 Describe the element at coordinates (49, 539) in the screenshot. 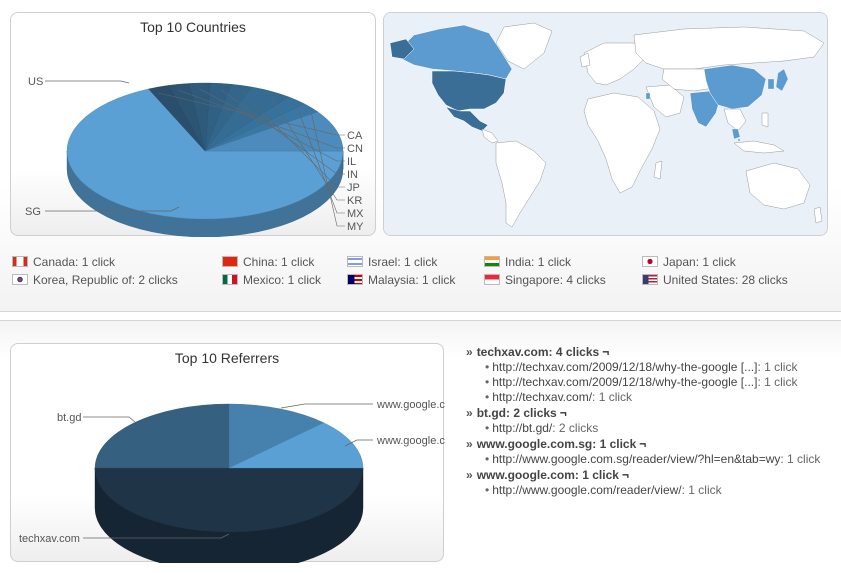

I see `pie-label-techxav-com: techxav.com` at that location.